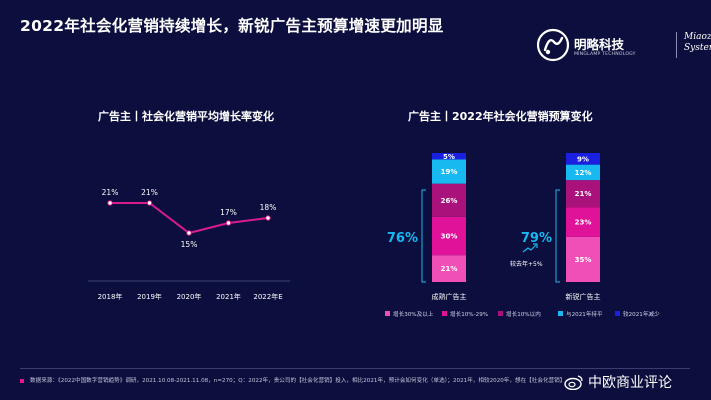  I want to click on legend-label: 增长30%及以上, so click(413, 314).